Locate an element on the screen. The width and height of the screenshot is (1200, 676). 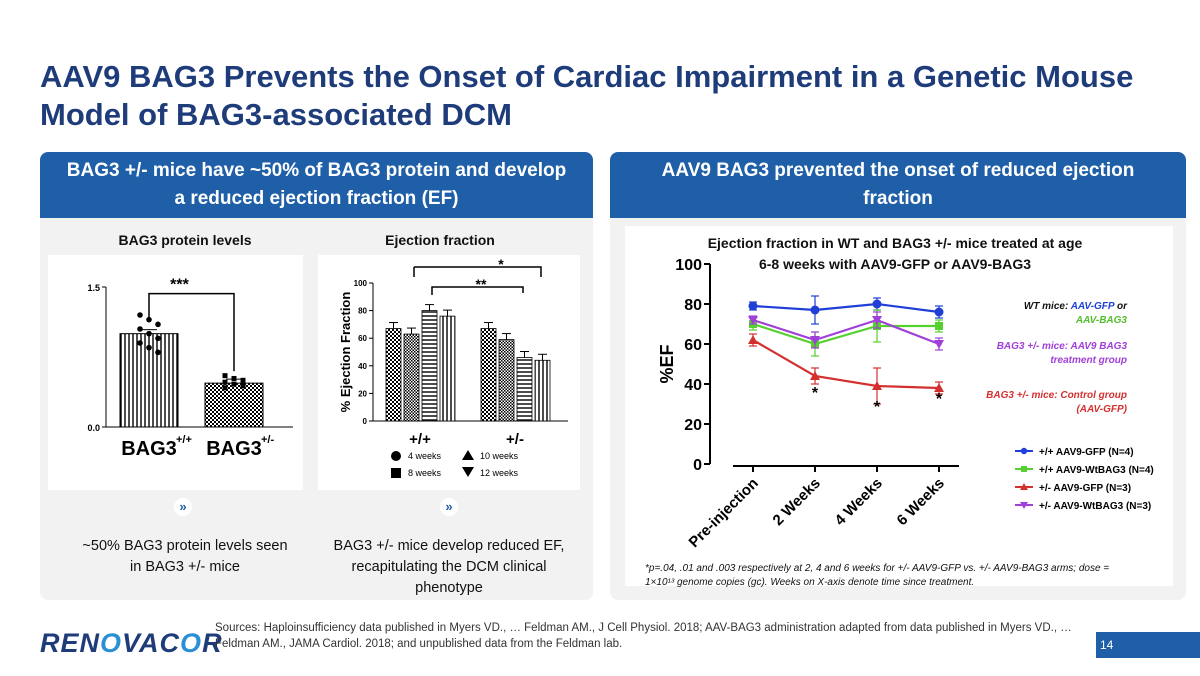
y-tick-label: 100 is located at coordinates (361, 283).